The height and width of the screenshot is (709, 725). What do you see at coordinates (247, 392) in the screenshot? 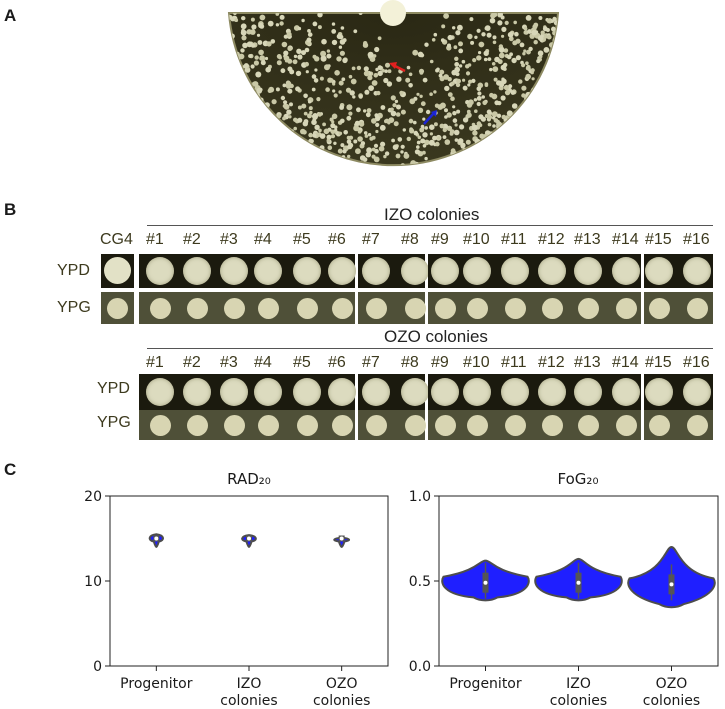
I see `ozo-ypd-strip` at bounding box center [247, 392].